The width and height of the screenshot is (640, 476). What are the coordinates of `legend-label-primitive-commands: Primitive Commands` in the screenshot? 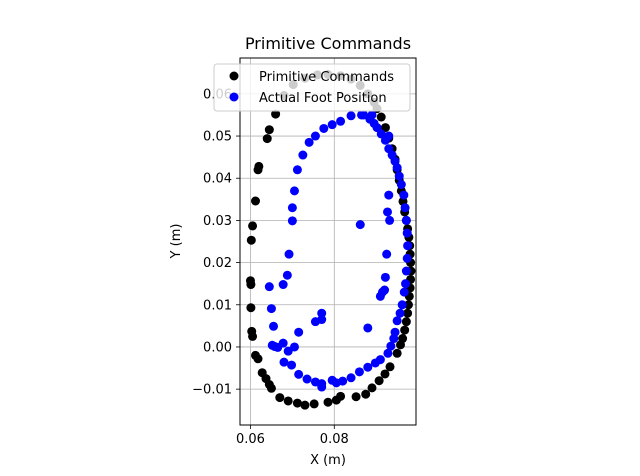 It's located at (326, 77).